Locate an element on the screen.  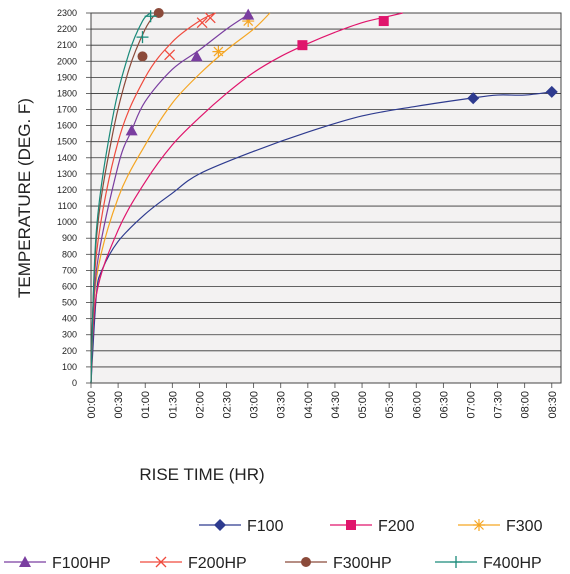
legend-label: F100 is located at coordinates (265, 526).